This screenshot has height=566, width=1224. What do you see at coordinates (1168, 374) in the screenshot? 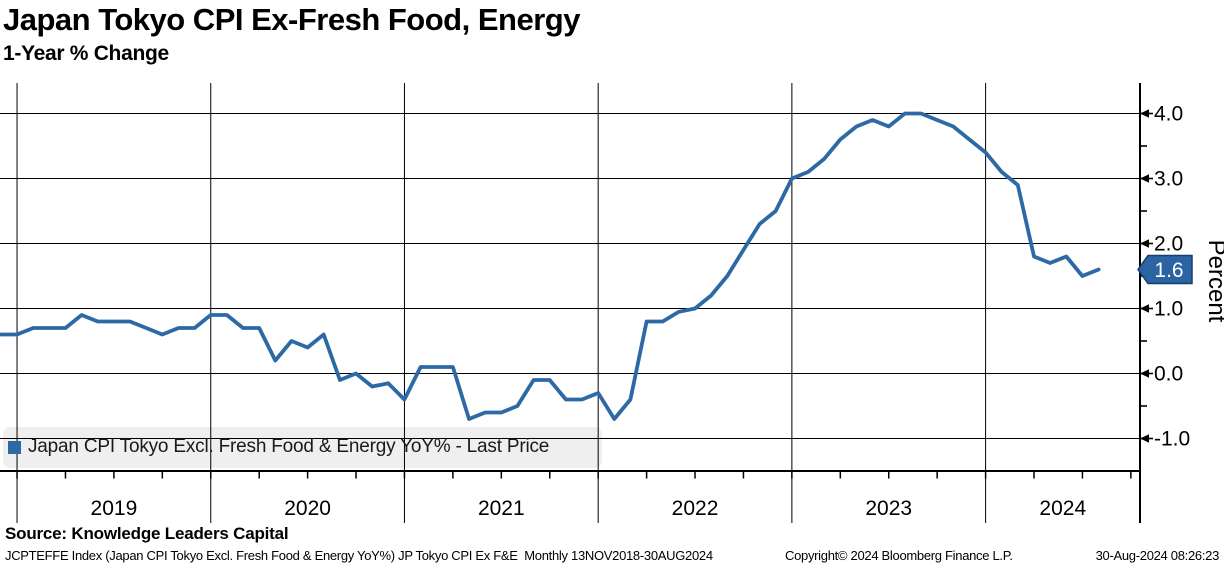
I see `y-axis-tick-label: 0.0` at bounding box center [1168, 374].